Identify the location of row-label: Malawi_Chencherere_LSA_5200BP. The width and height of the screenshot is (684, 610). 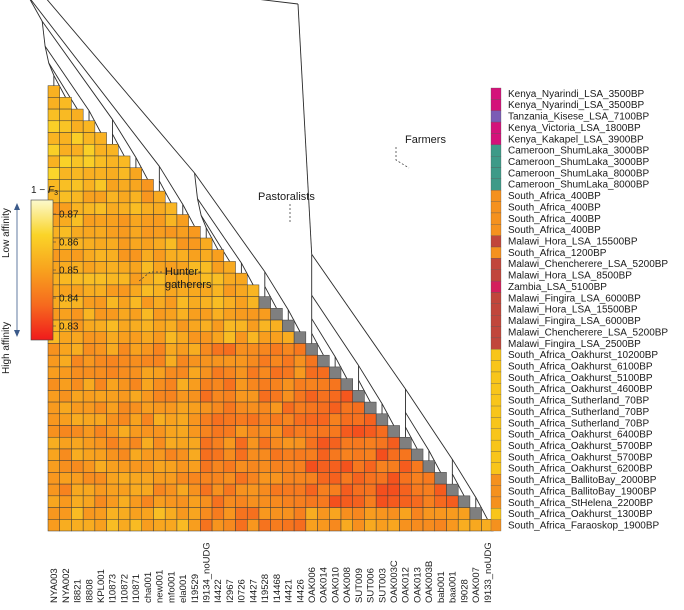
(588, 264).